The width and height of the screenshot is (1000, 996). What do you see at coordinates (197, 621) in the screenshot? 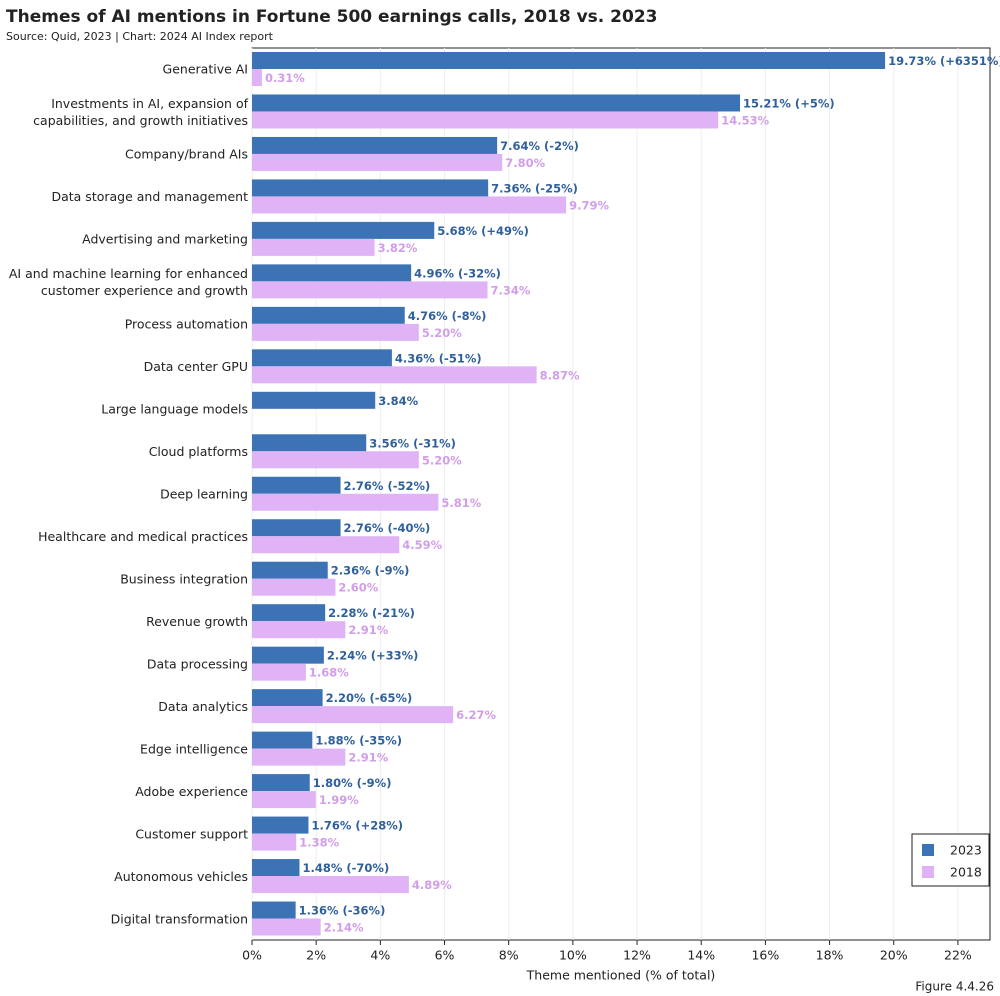
I see `category-label: Revenue growth` at bounding box center [197, 621].